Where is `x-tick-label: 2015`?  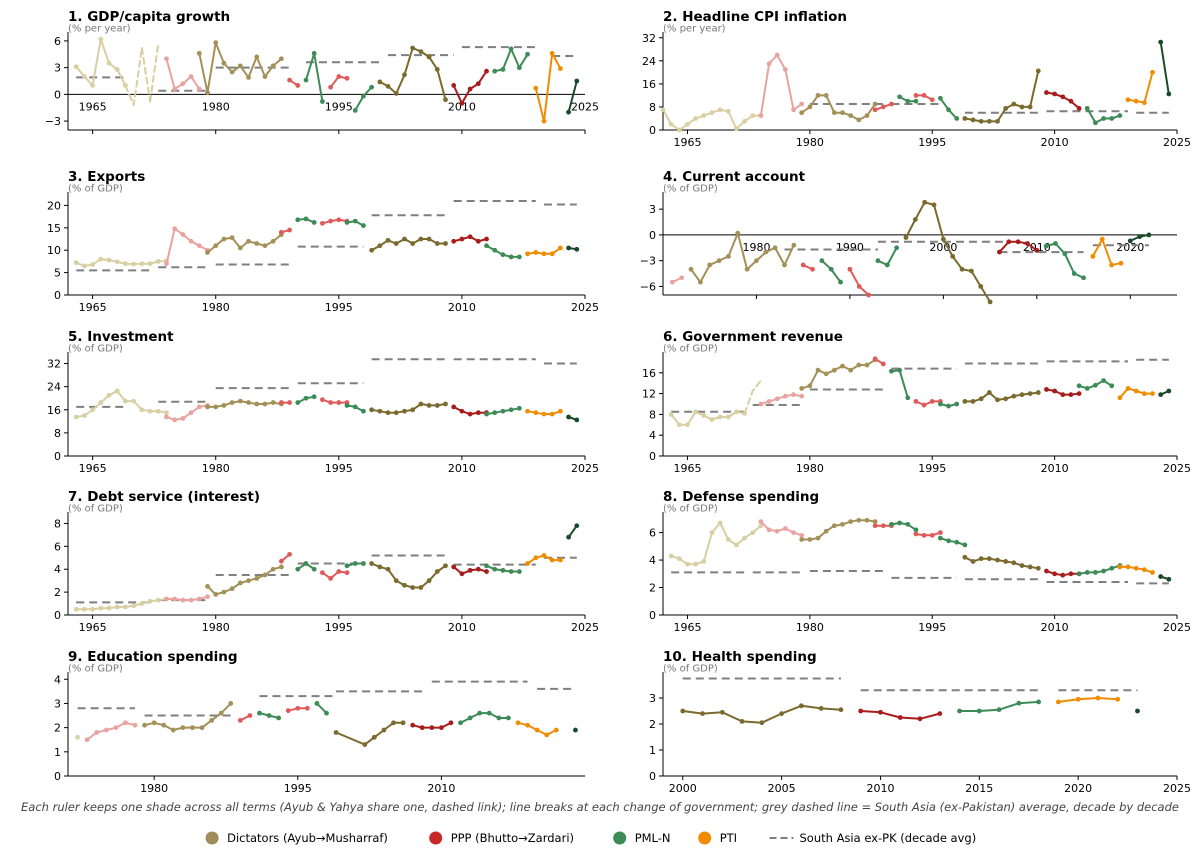
x-tick-label: 2015 is located at coordinates (979, 788).